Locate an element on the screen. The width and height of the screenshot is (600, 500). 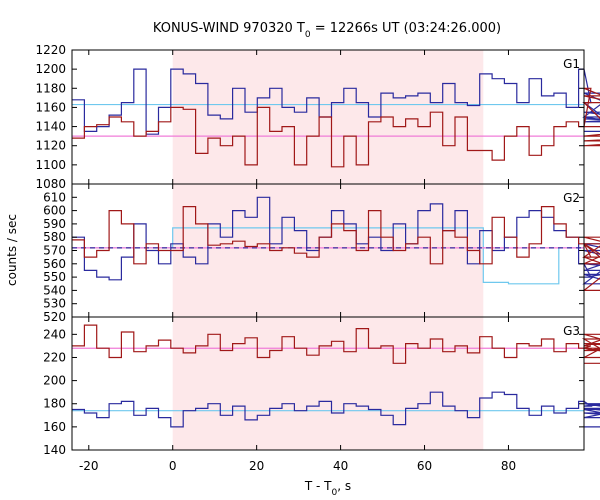
y-tick-label: 580 is located at coordinates (54, 237).